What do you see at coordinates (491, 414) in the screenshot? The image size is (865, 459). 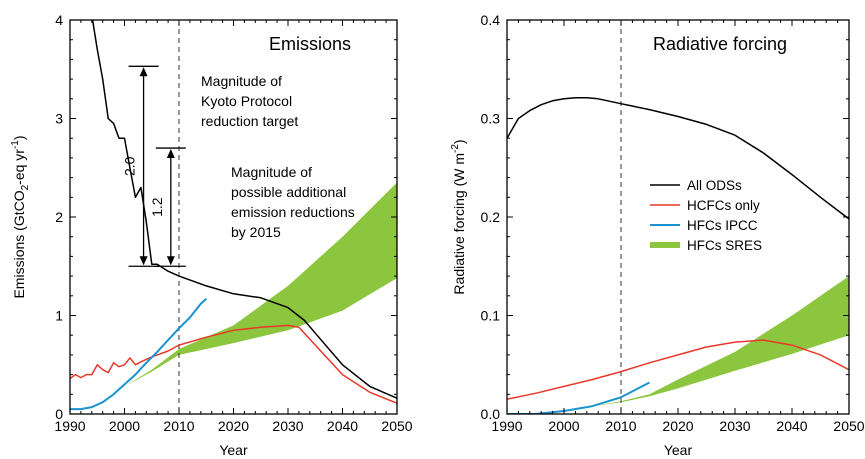 I see `radiative-forcing-y-tick-label: 0.0` at bounding box center [491, 414].